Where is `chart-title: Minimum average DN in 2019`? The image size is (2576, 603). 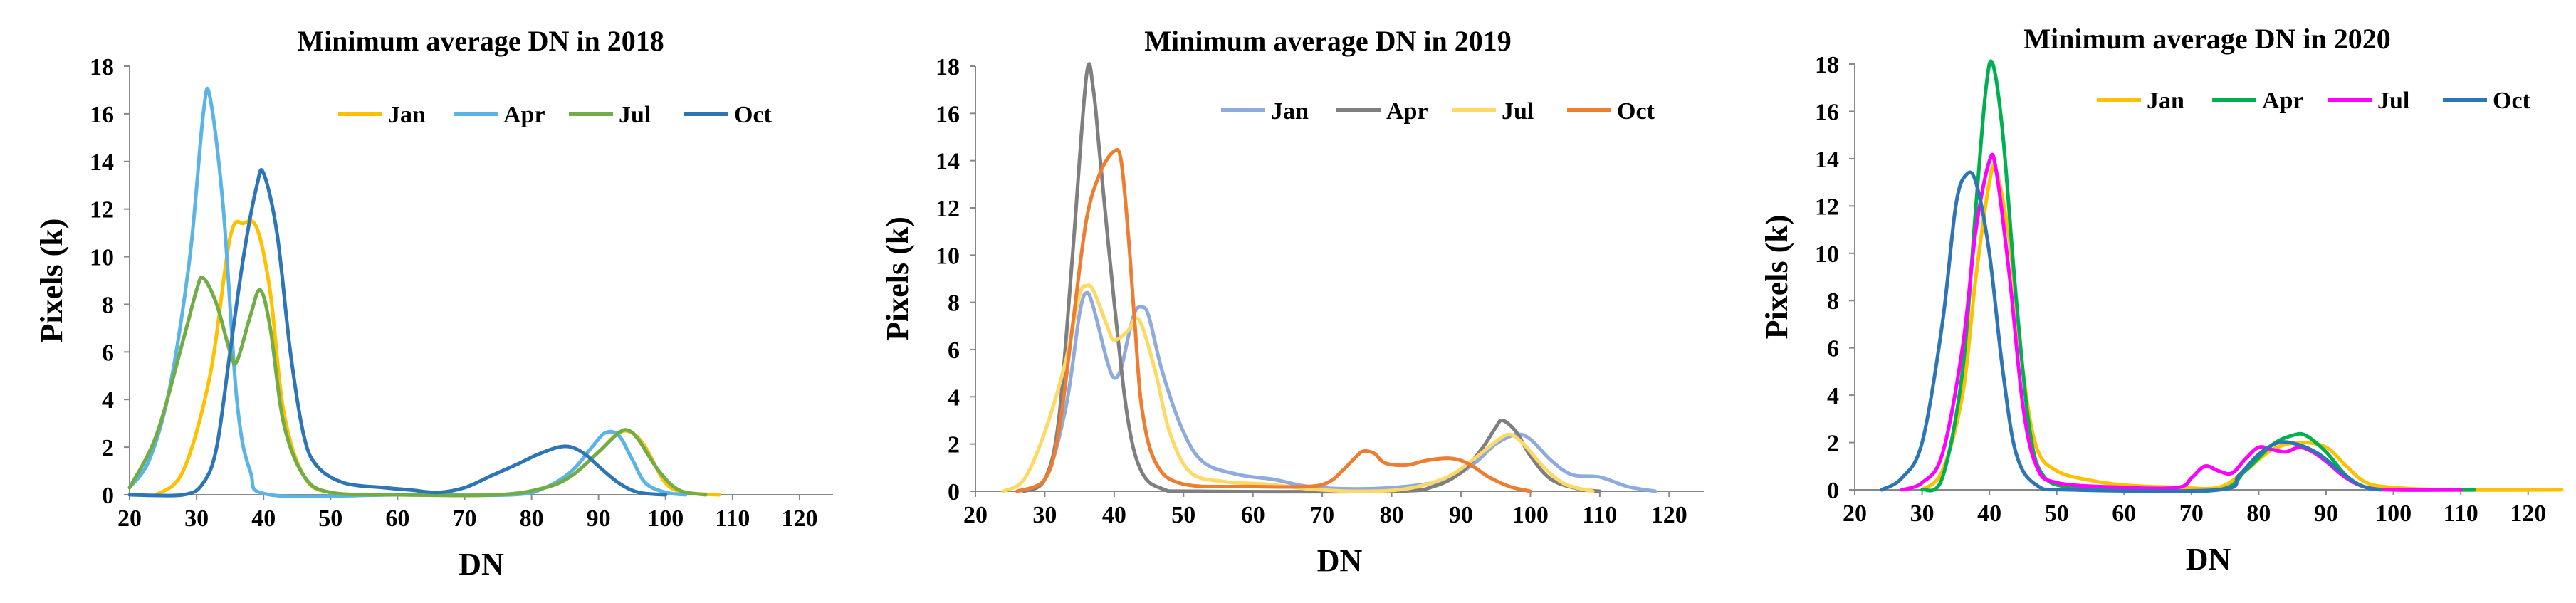 chart-title: Minimum average DN in 2019 is located at coordinates (1328, 41).